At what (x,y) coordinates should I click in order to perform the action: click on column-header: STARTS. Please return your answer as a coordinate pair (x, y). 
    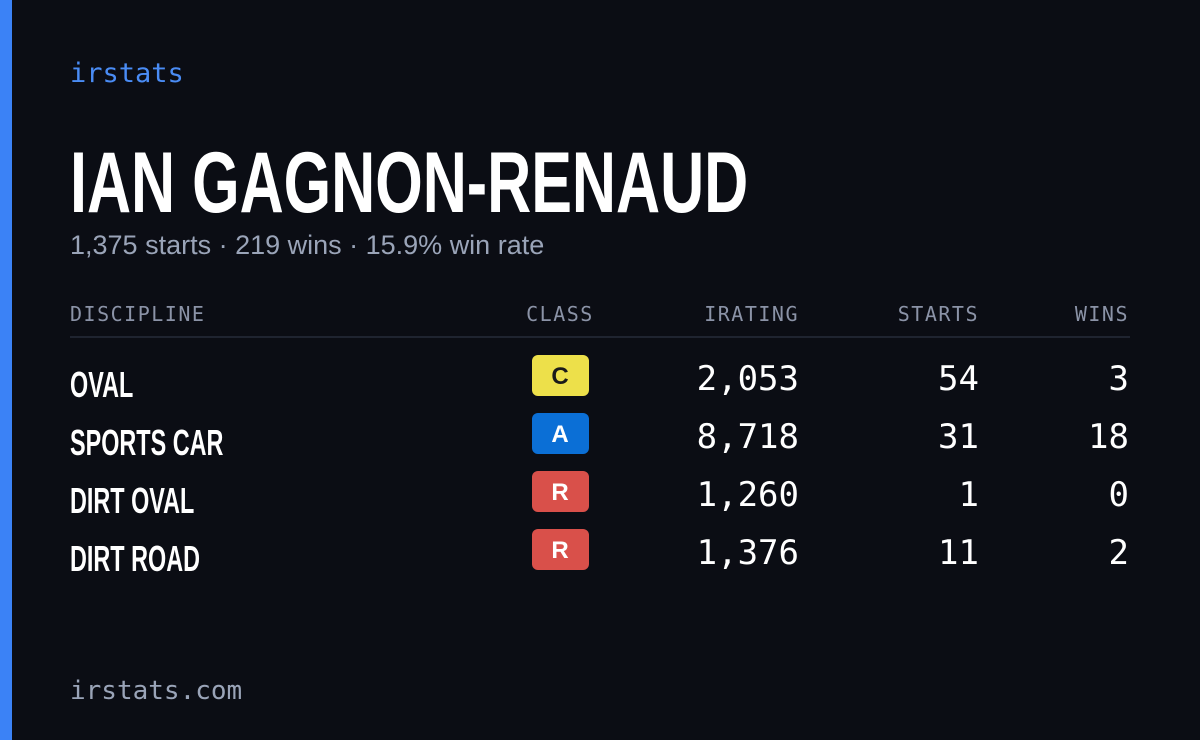
    Looking at the image, I should click on (938, 314).